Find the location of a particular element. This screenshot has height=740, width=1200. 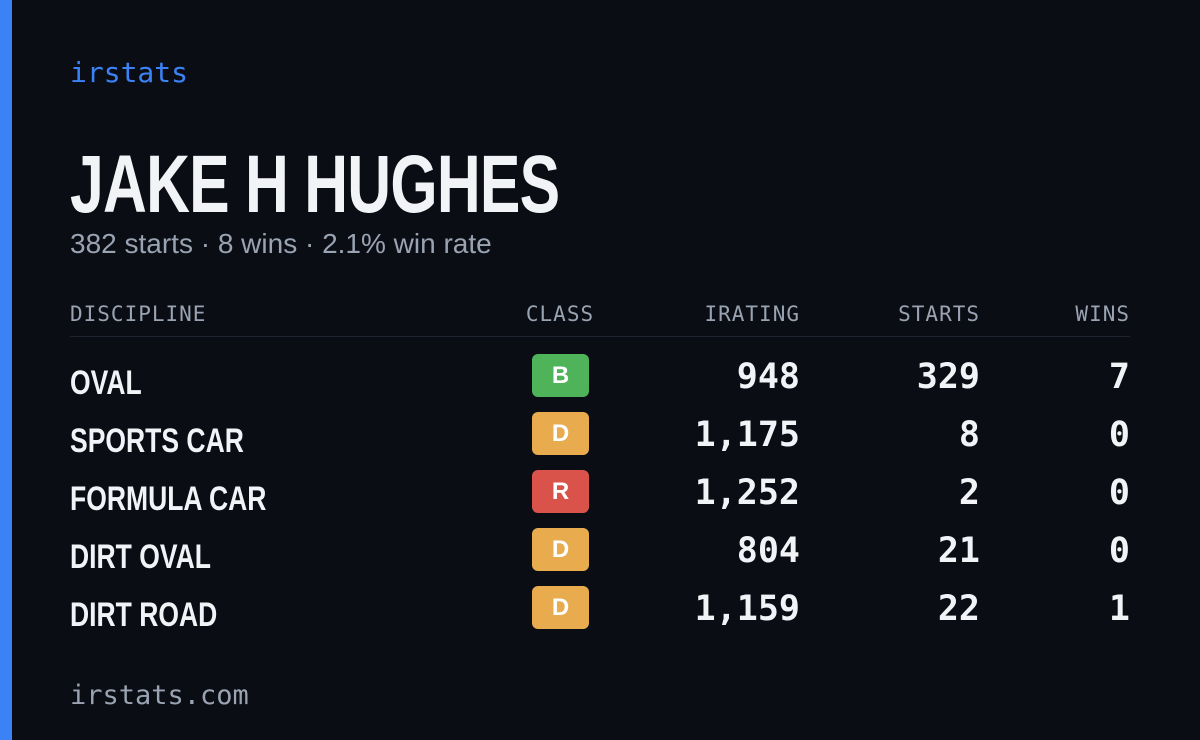

wins: 1 is located at coordinates (1119, 609).